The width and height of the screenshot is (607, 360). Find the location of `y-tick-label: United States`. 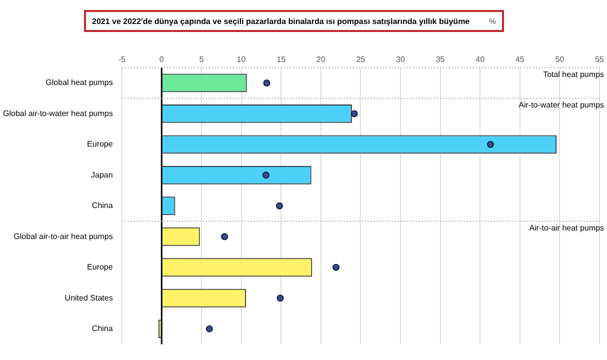

y-tick-label: United States is located at coordinates (88, 297).